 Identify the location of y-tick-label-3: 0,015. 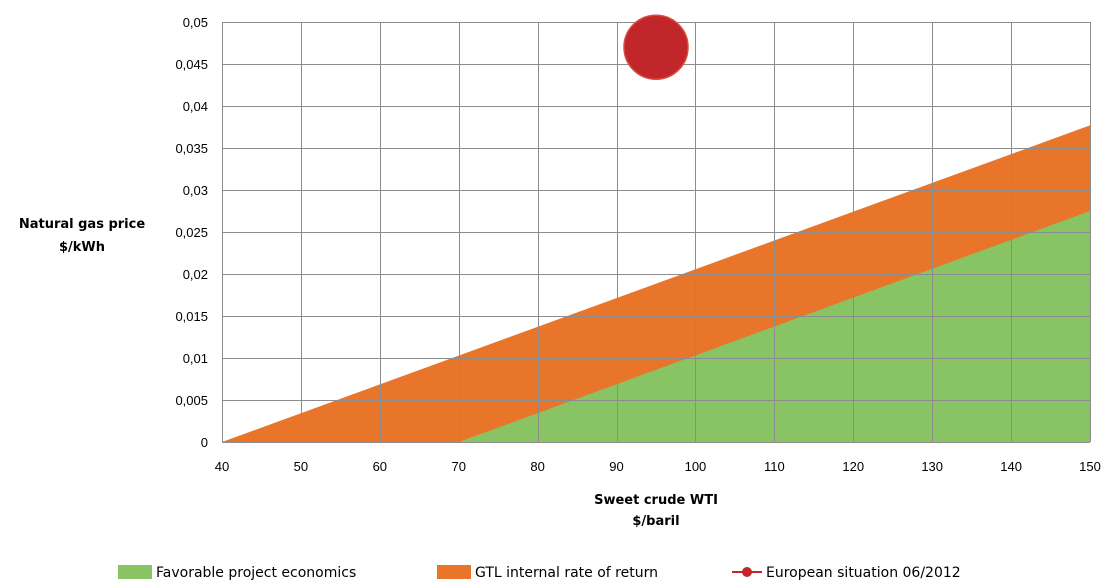
(191, 316).